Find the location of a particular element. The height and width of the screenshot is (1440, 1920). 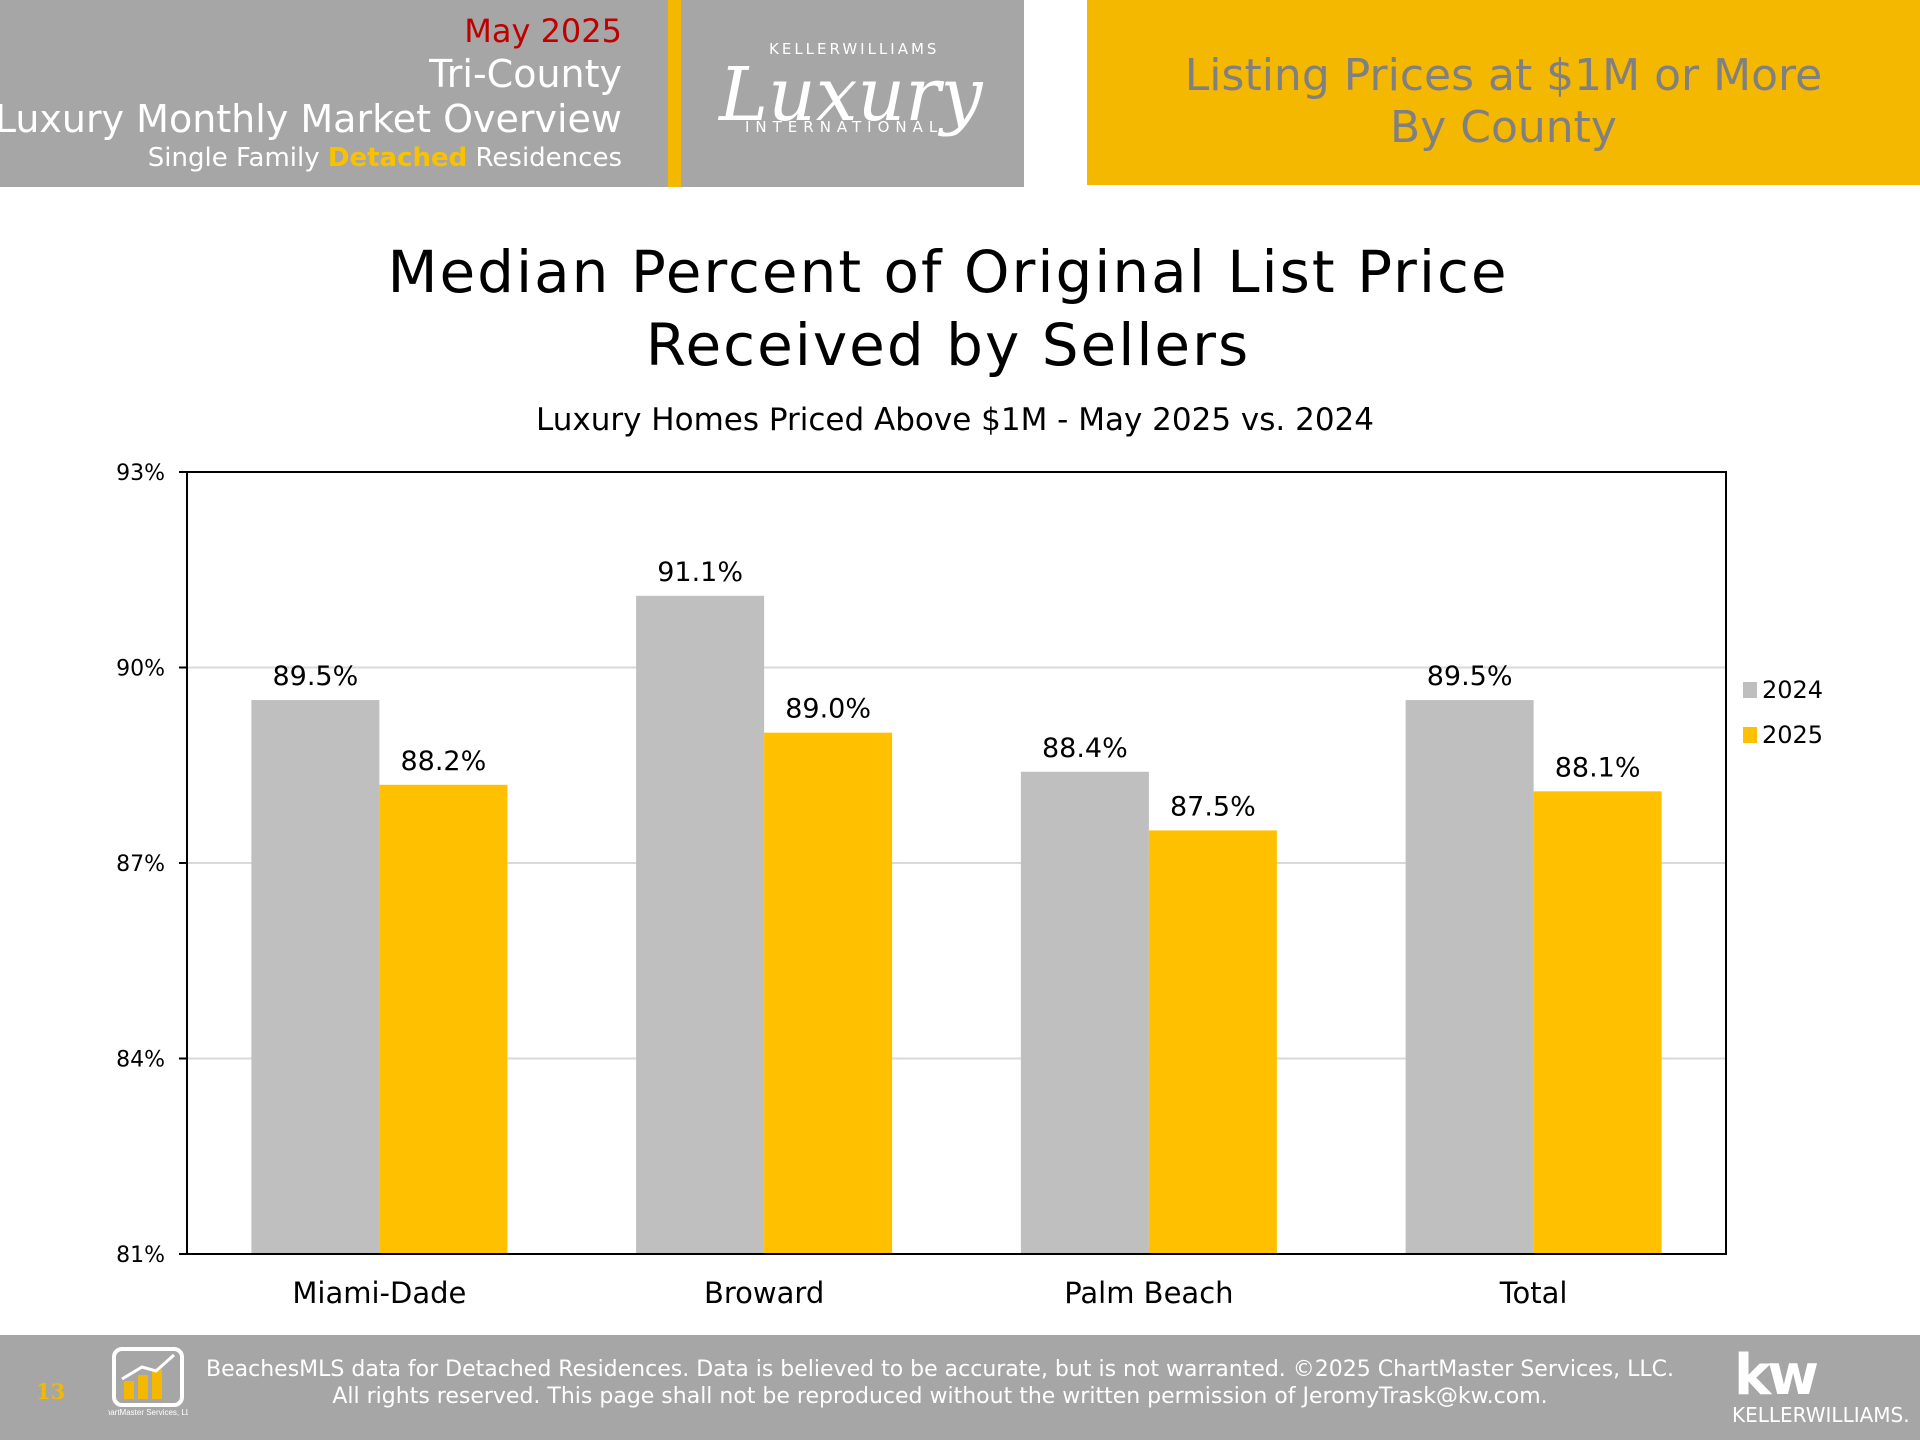

bar-2024-broward is located at coordinates (700, 924).